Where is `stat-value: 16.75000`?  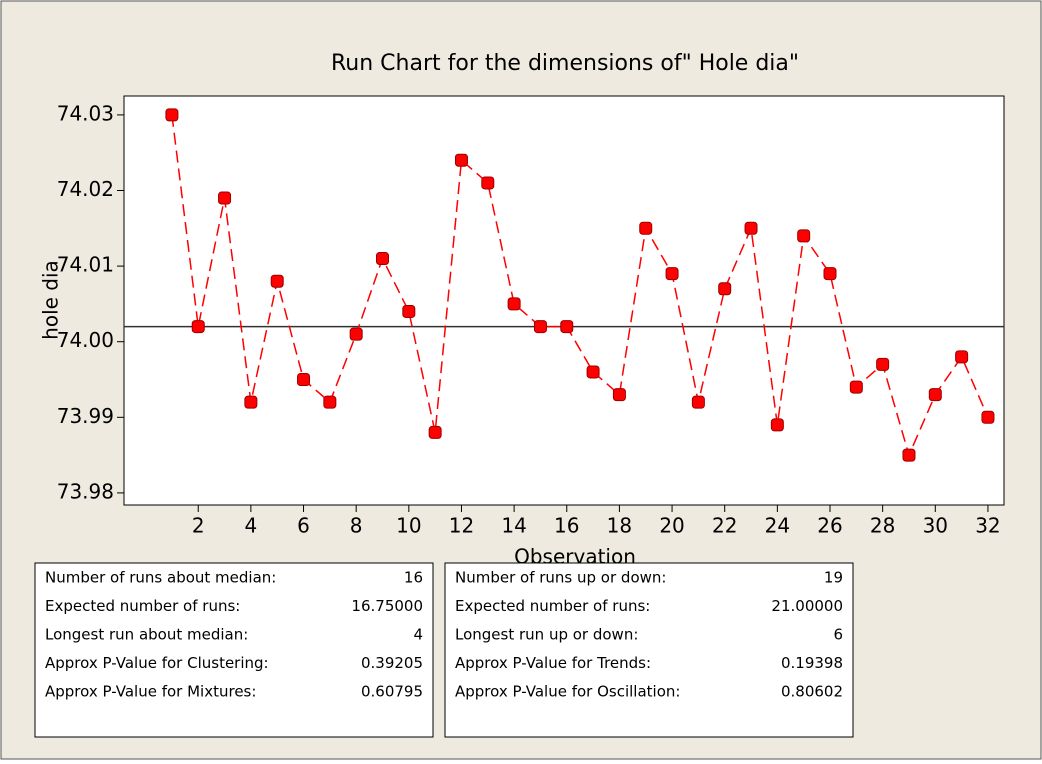
stat-value: 16.75000 is located at coordinates (387, 606).